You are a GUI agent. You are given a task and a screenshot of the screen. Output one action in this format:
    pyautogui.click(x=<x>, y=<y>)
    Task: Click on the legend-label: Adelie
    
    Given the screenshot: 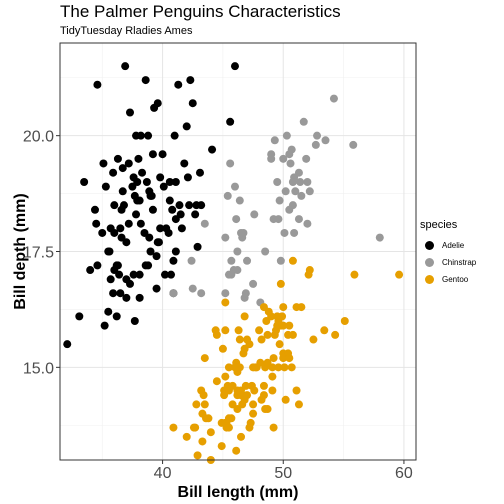 What is the action you would take?
    pyautogui.click(x=453, y=245)
    